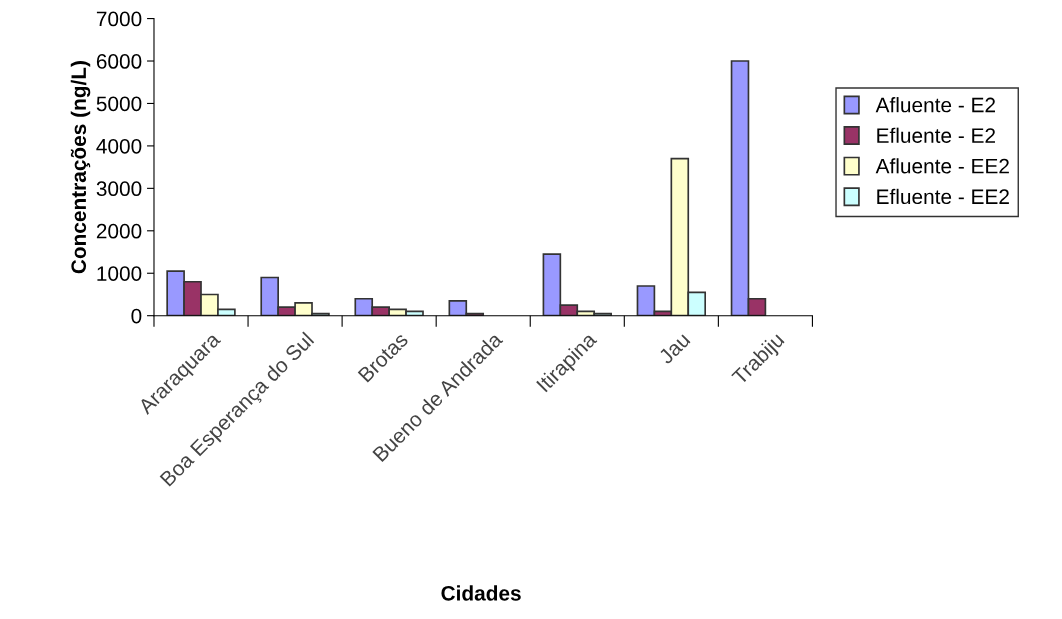 Image resolution: width=1062 pixels, height=619 pixels. Describe the element at coordinates (119, 61) in the screenshot. I see `y-tick-label: 6000` at that location.